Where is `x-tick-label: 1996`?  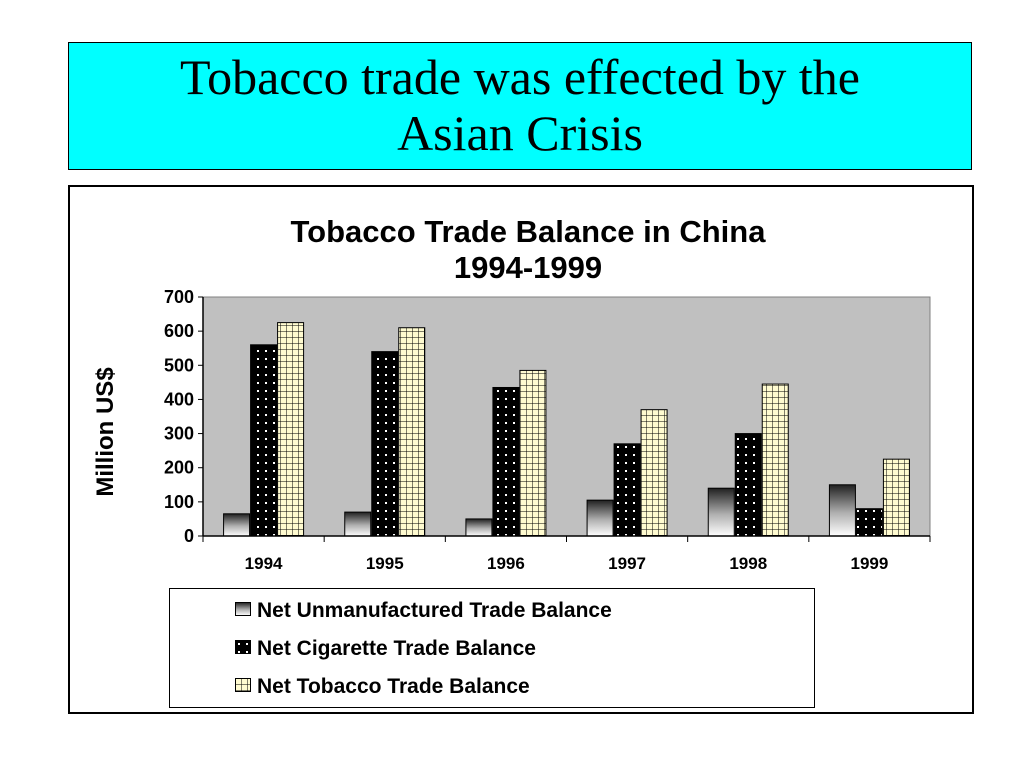
x-tick-label: 1996 is located at coordinates (506, 563).